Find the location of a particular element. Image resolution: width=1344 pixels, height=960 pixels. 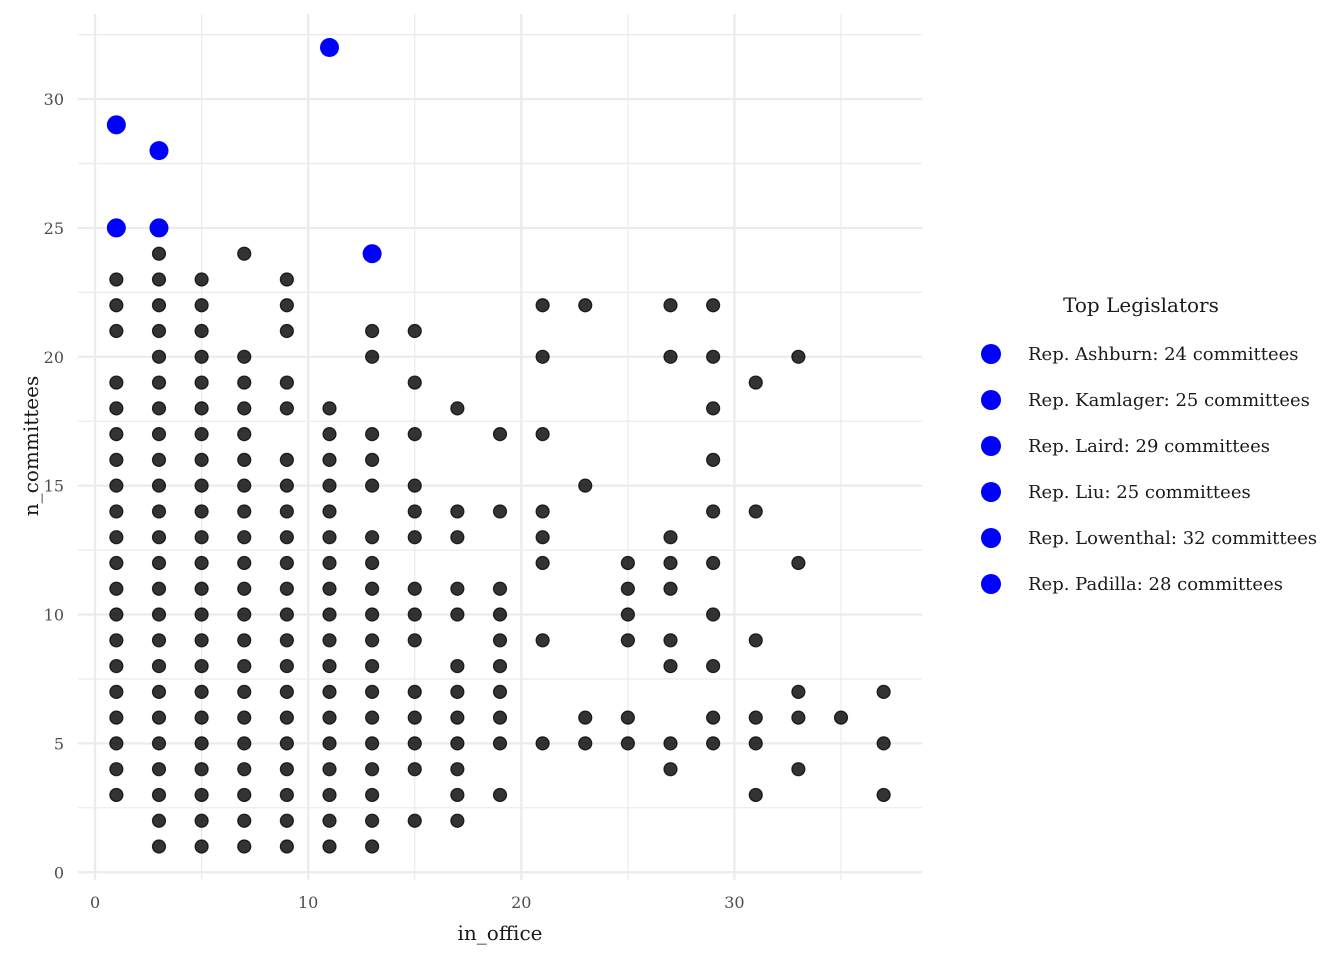

legend-label: Rep. Kamlager: 25 committees is located at coordinates (1169, 400).